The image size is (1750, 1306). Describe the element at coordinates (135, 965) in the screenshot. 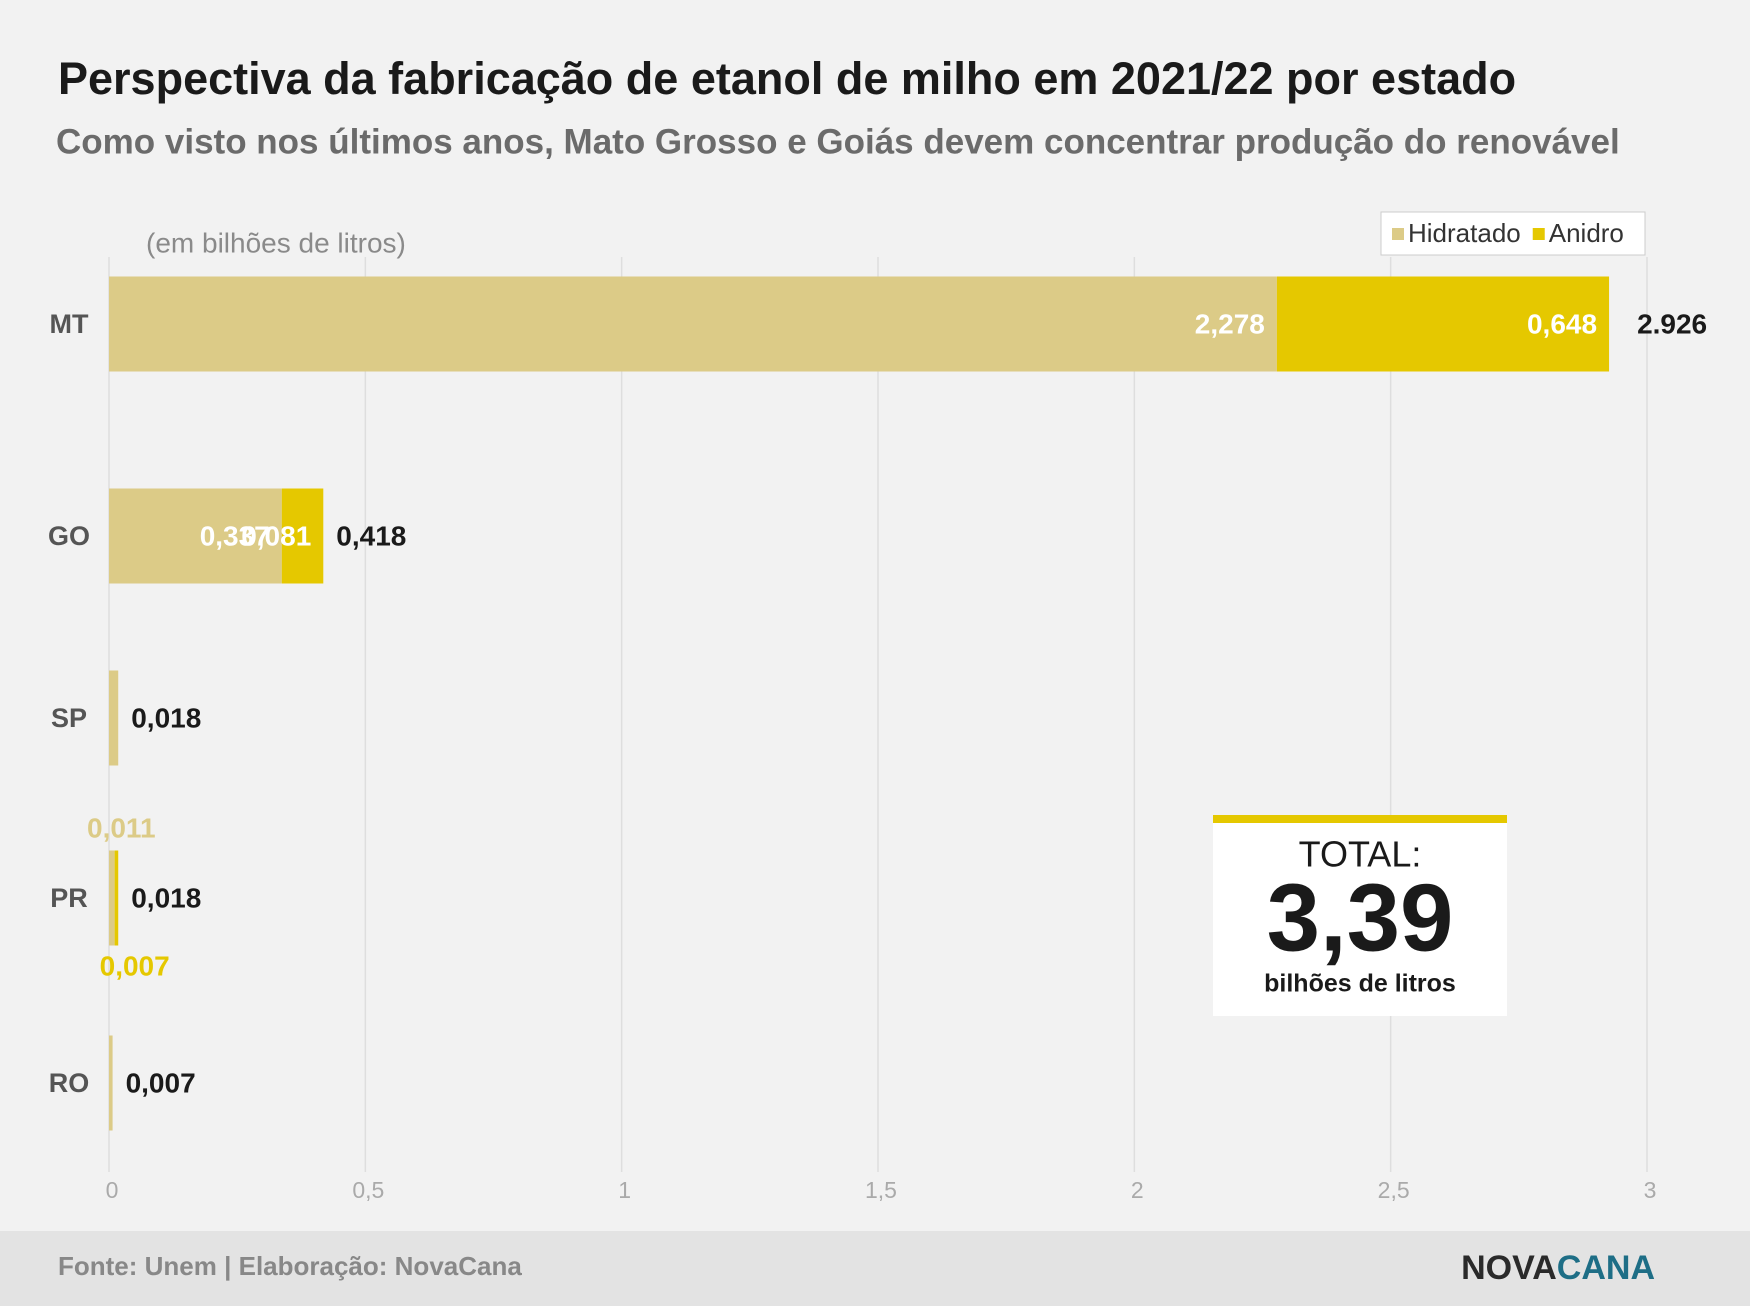

I see `data-label: 0,007` at that location.